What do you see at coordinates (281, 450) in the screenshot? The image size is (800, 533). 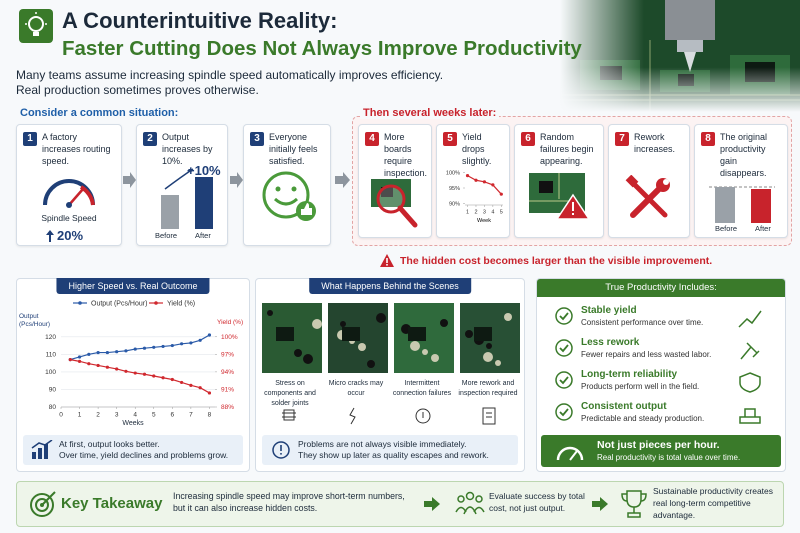 I see `alert-icon` at bounding box center [281, 450].